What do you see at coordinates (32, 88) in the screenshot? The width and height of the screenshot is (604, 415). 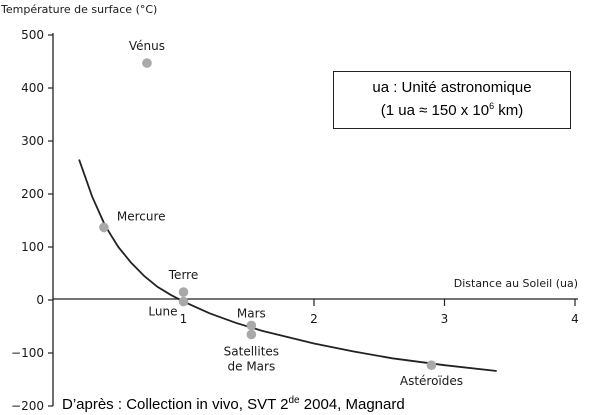 I see `y-tick-label: 400` at bounding box center [32, 88].